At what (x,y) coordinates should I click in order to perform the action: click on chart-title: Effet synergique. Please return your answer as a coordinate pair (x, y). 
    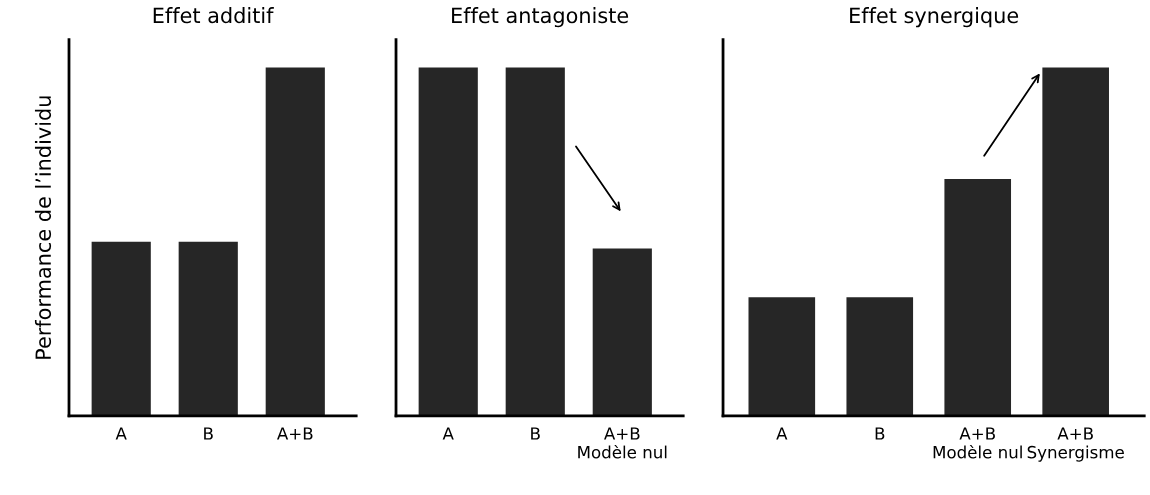
    Looking at the image, I should click on (934, 17).